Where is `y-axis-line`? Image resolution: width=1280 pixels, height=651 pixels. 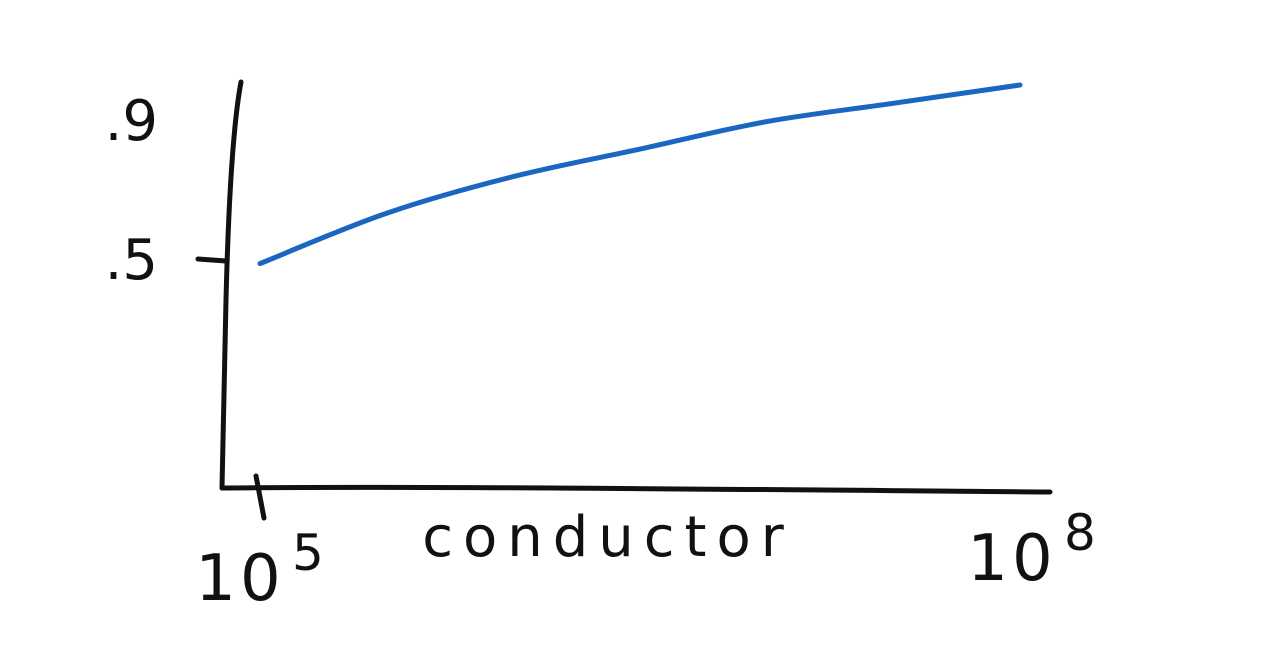 y-axis-line is located at coordinates (231, 285).